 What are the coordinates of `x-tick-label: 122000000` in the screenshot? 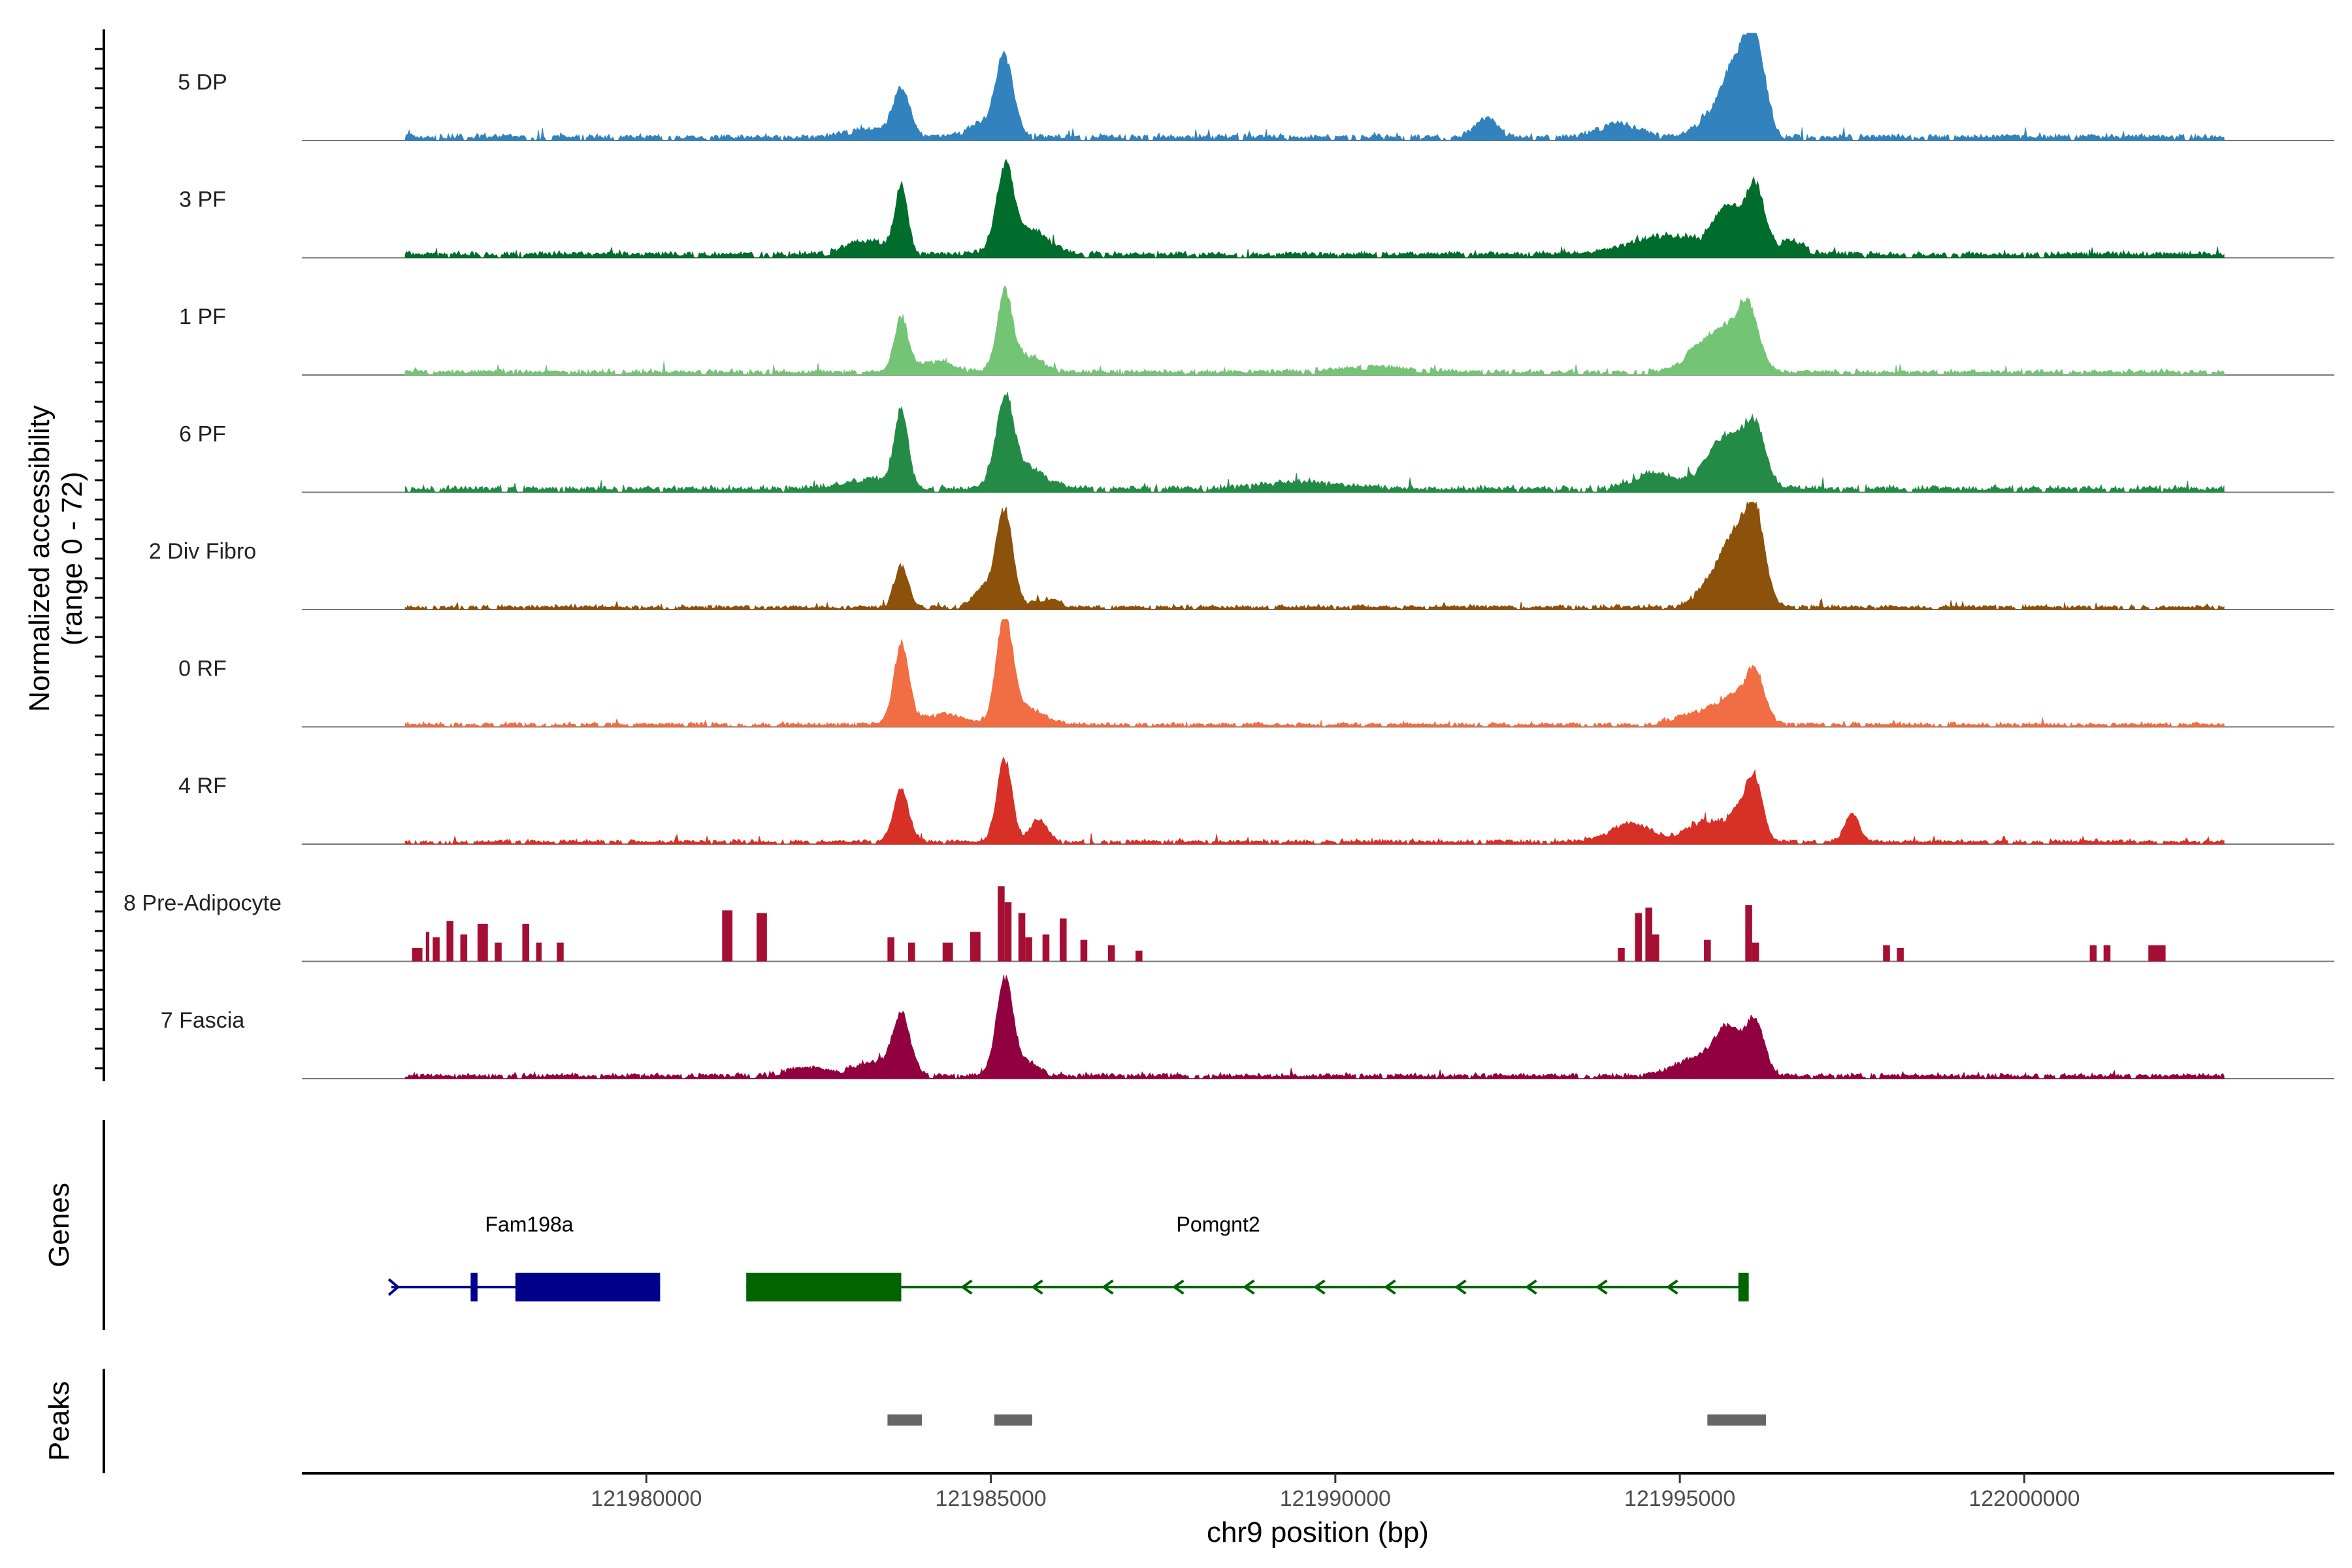 It's located at (2024, 1498).